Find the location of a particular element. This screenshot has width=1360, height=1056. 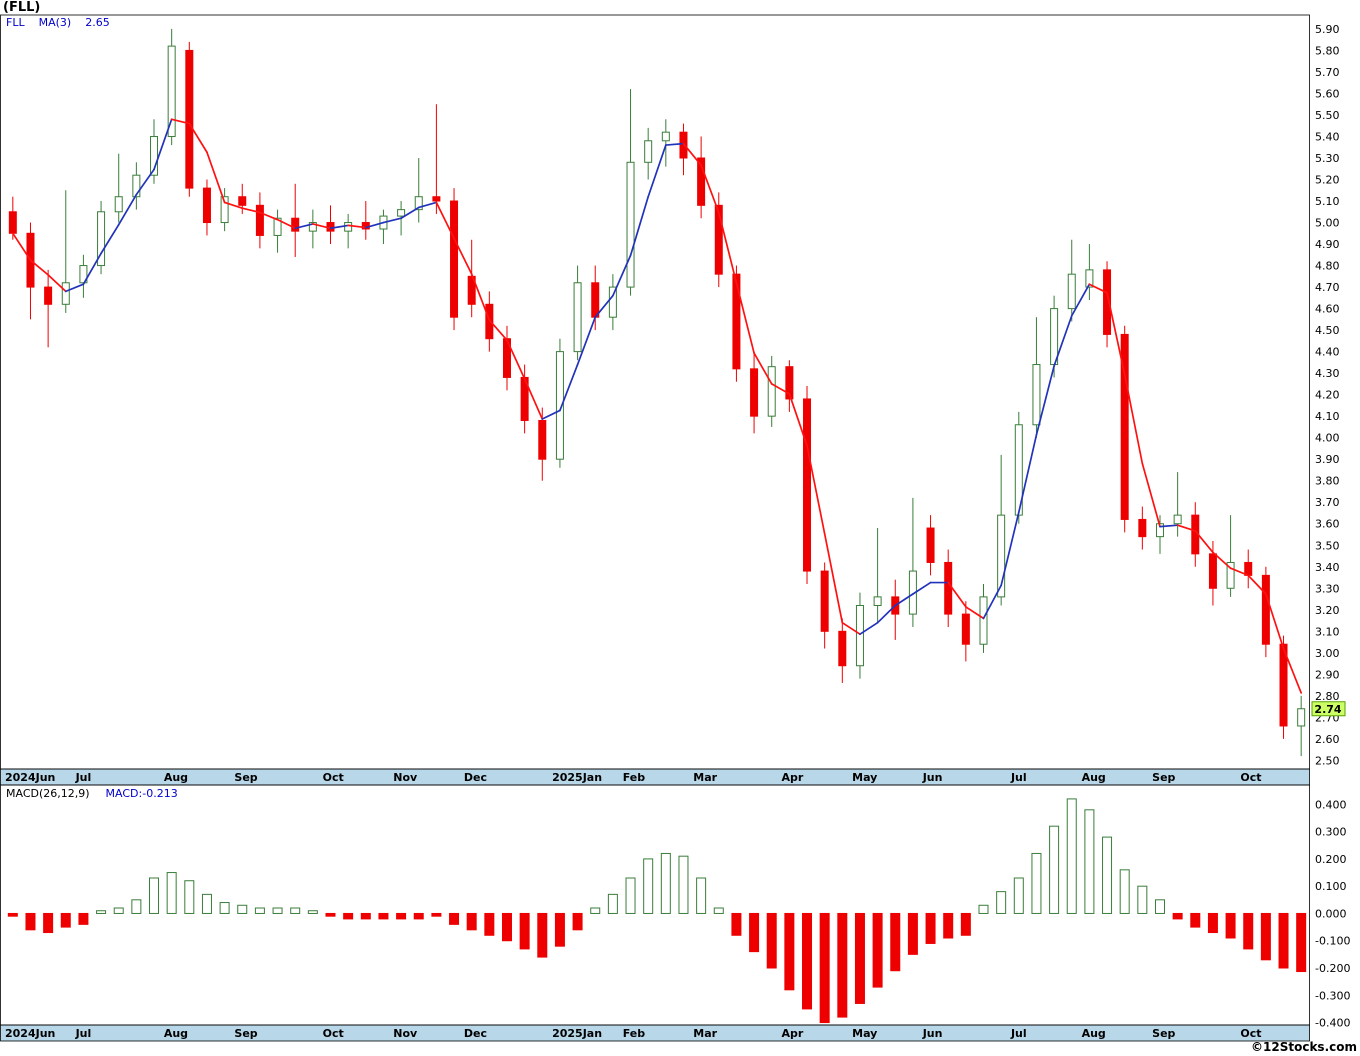

ma-period-label: MA(3) is located at coordinates (55, 22).